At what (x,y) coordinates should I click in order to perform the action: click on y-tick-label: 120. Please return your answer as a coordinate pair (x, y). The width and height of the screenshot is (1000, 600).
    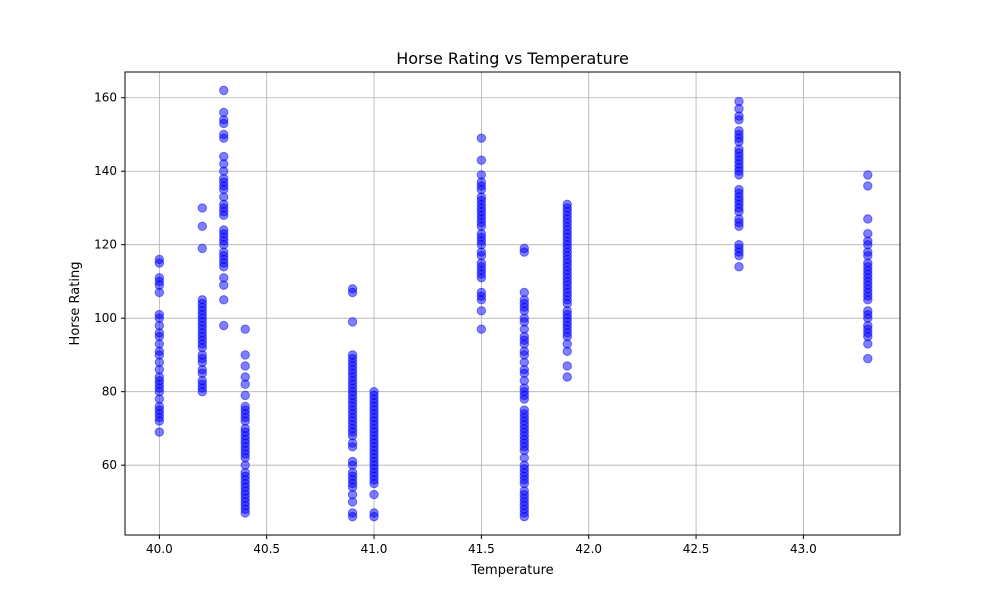
    Looking at the image, I should click on (105, 245).